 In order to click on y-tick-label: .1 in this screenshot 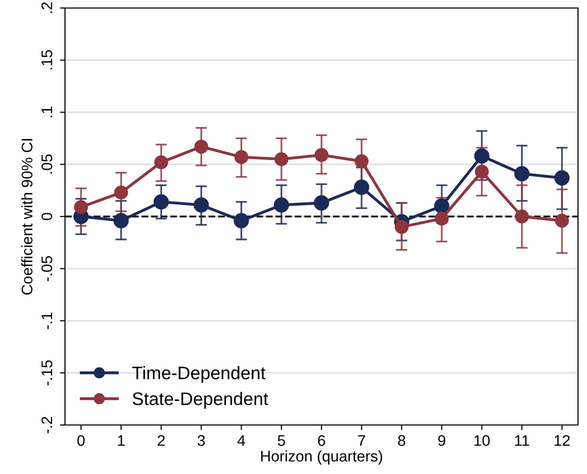, I will do `click(47, 112)`.